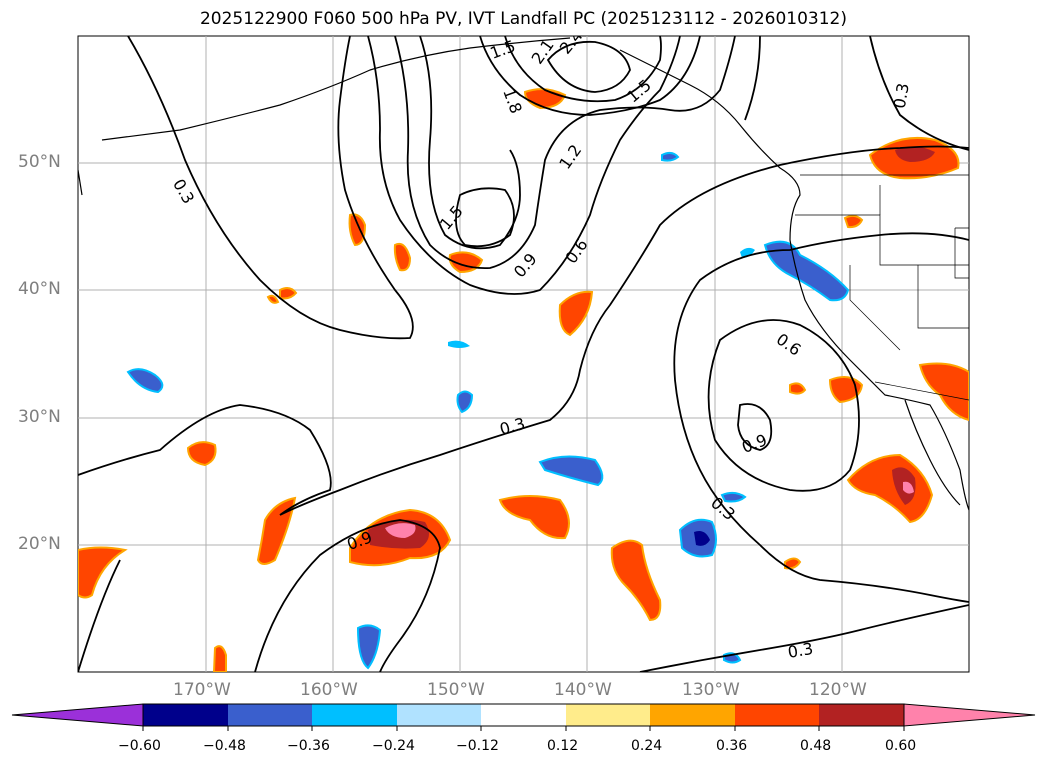  What do you see at coordinates (711, 690) in the screenshot?
I see `lon-label-130w: 130°W` at bounding box center [711, 690].